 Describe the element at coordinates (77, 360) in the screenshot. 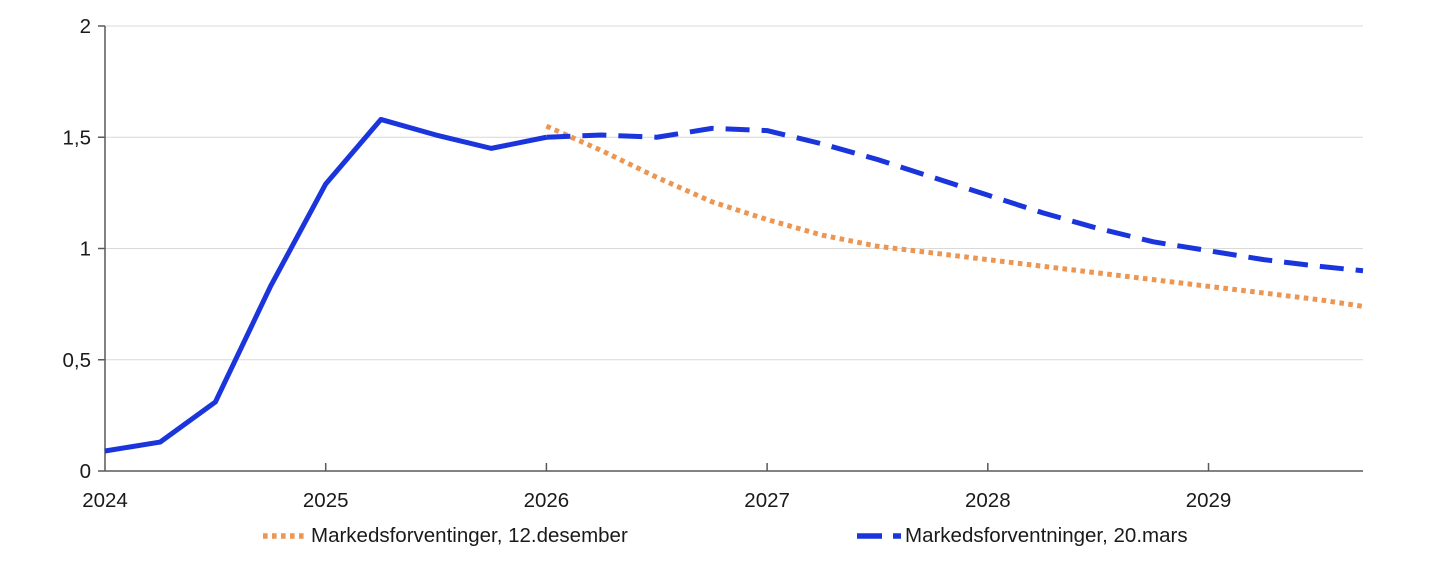

I see `y-tick-label: 0,5` at that location.